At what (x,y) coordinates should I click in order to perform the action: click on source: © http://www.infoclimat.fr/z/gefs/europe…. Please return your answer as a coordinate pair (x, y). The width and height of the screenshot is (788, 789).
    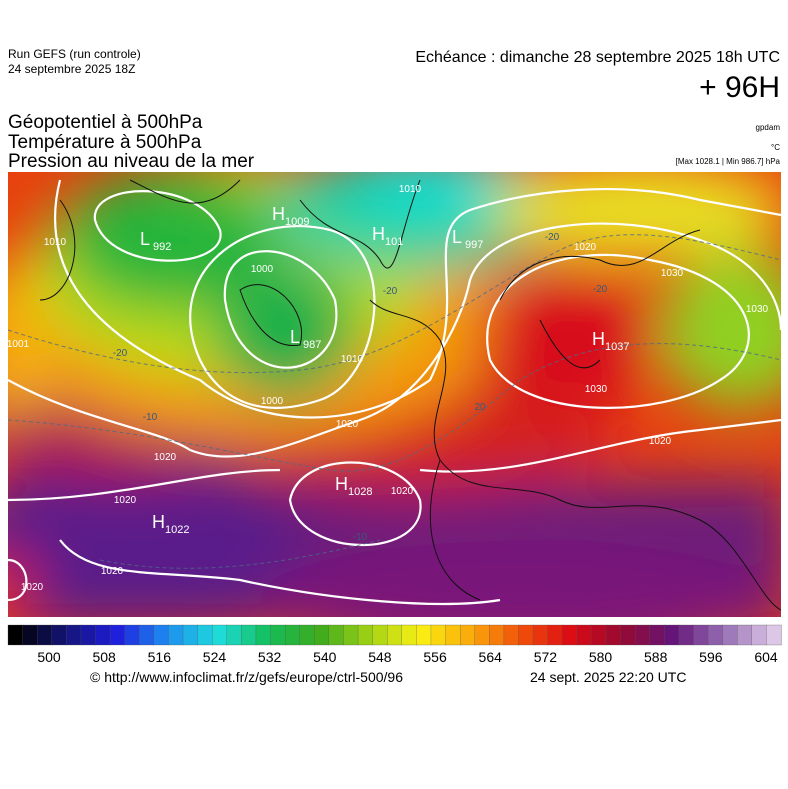
    Looking at the image, I should click on (246, 677).